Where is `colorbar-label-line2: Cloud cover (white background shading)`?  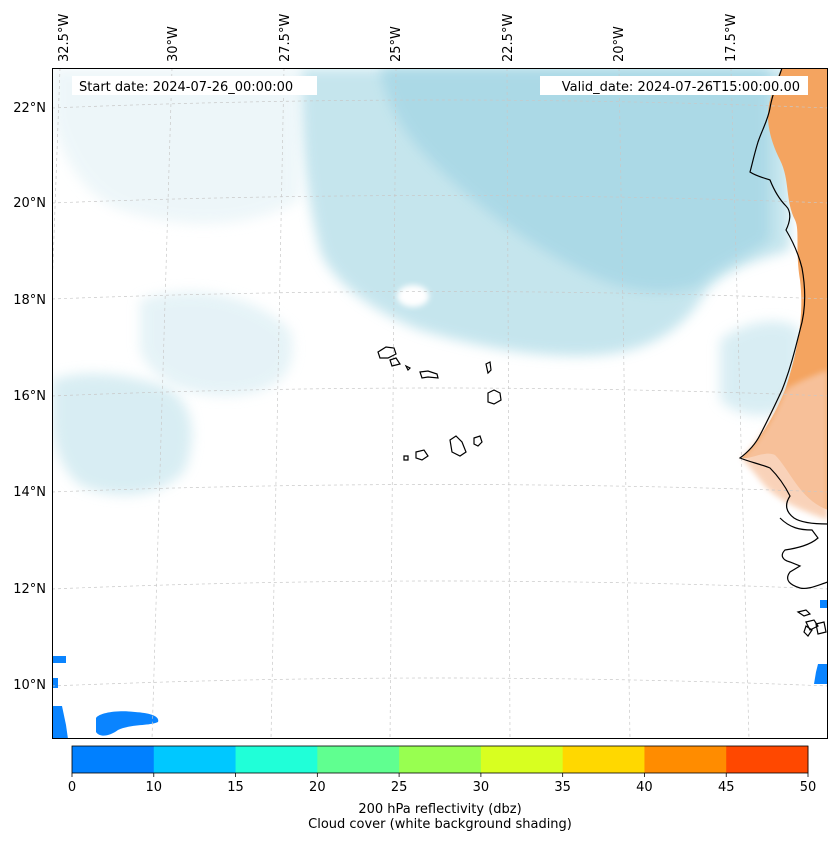 colorbar-label-line2: Cloud cover (white background shading) is located at coordinates (440, 824).